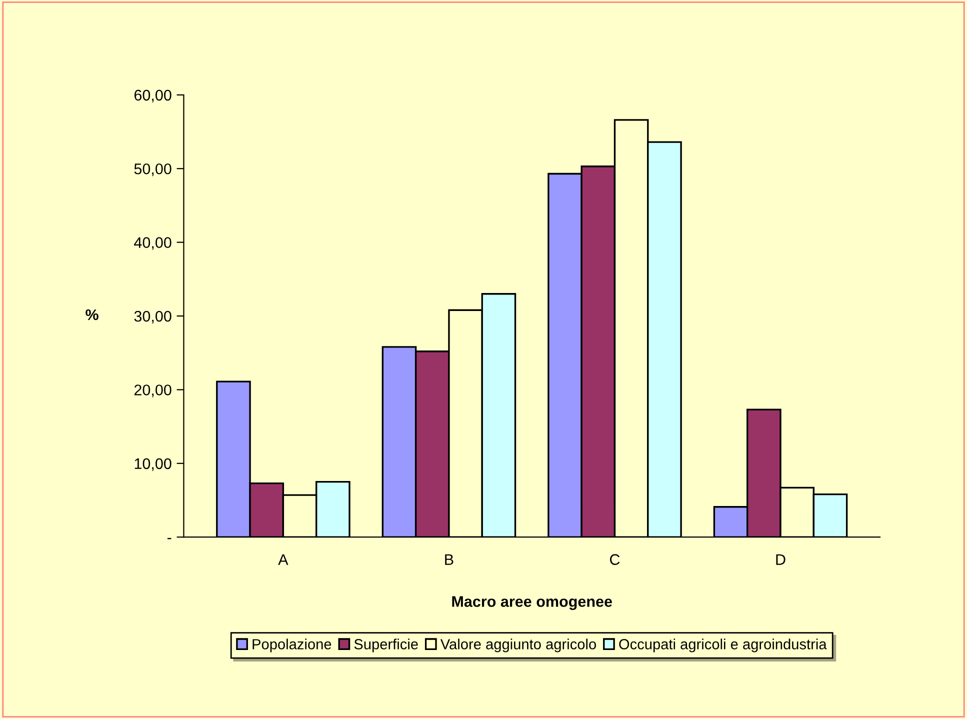  I want to click on y-tick-label: 50,00, so click(153, 169).